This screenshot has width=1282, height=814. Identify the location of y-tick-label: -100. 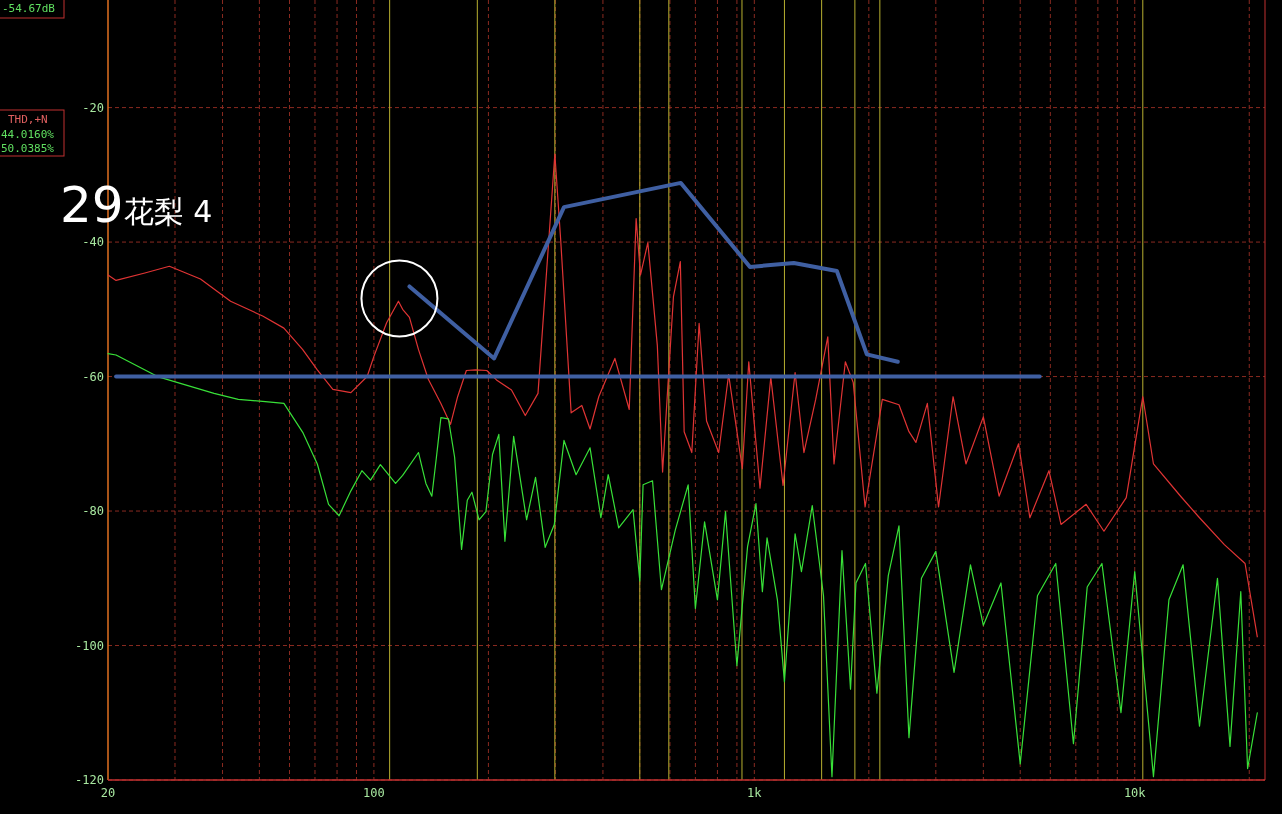
(89, 645).